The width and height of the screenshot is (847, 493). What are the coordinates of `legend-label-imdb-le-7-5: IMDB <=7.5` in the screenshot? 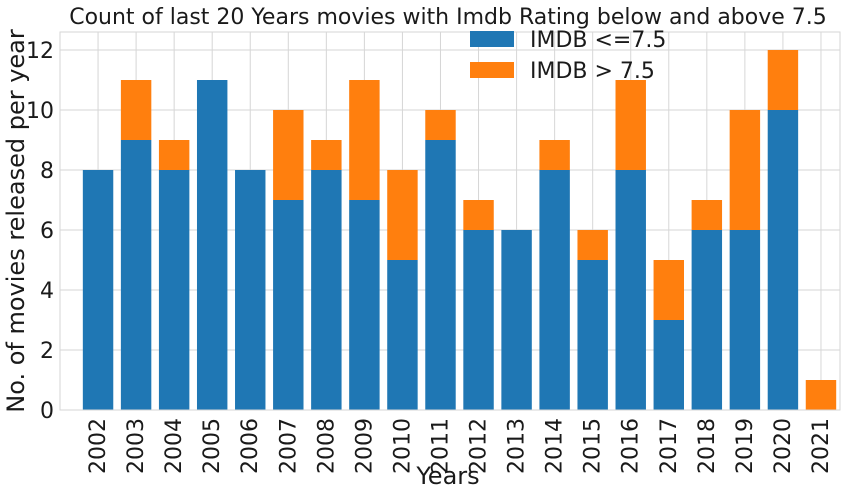 It's located at (598, 40).